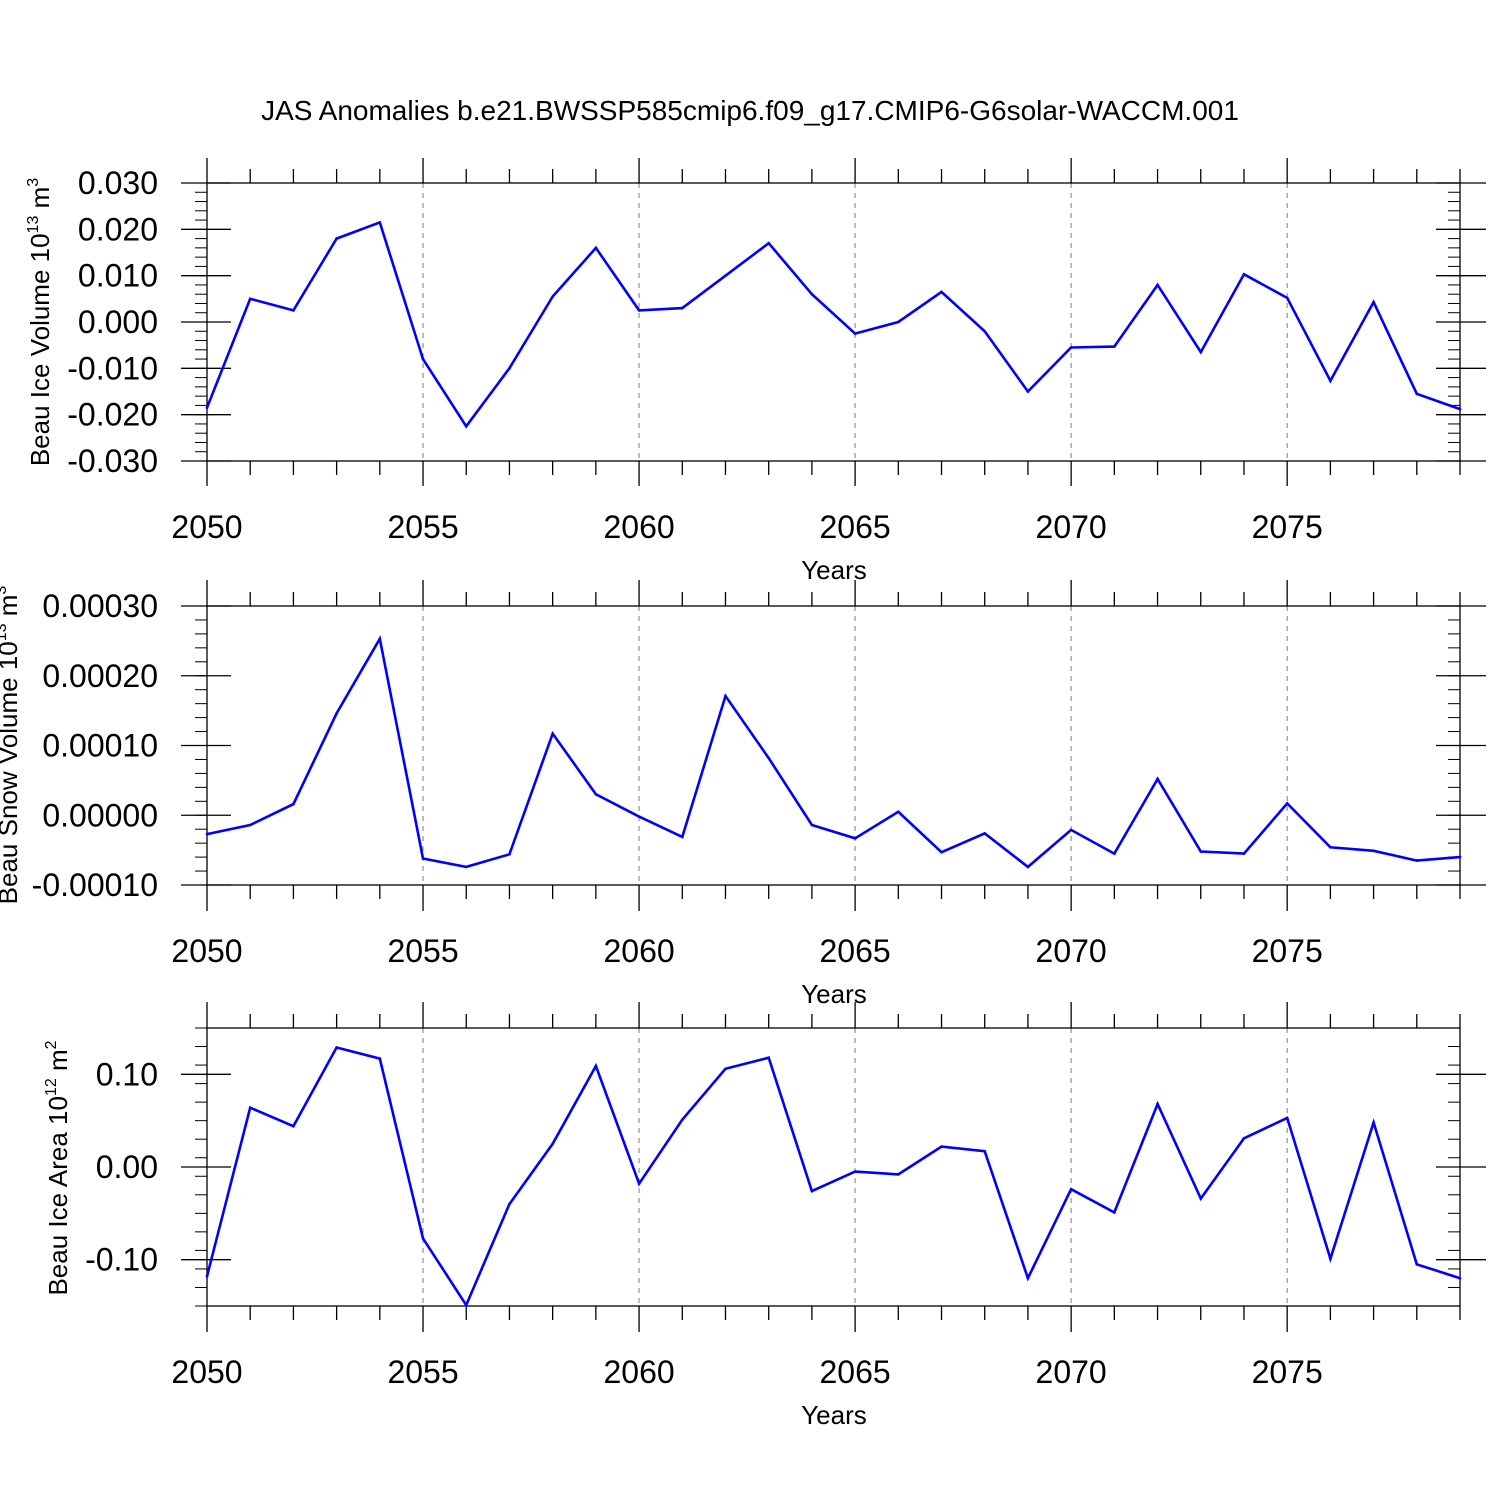 This screenshot has height=1500, width=1500. What do you see at coordinates (100, 746) in the screenshot?
I see `y-tick-label: 0.00010` at bounding box center [100, 746].